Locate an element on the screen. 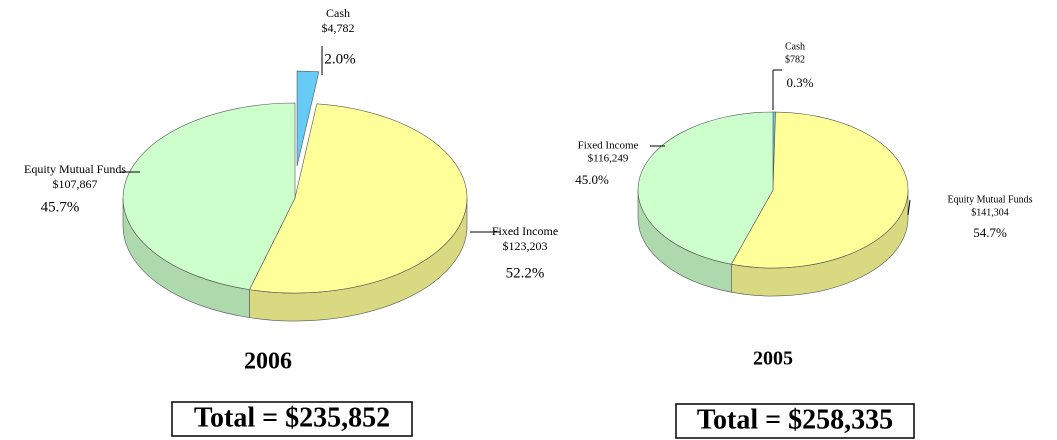 The image size is (1057, 440). value-label: $107,867 is located at coordinates (75, 184).